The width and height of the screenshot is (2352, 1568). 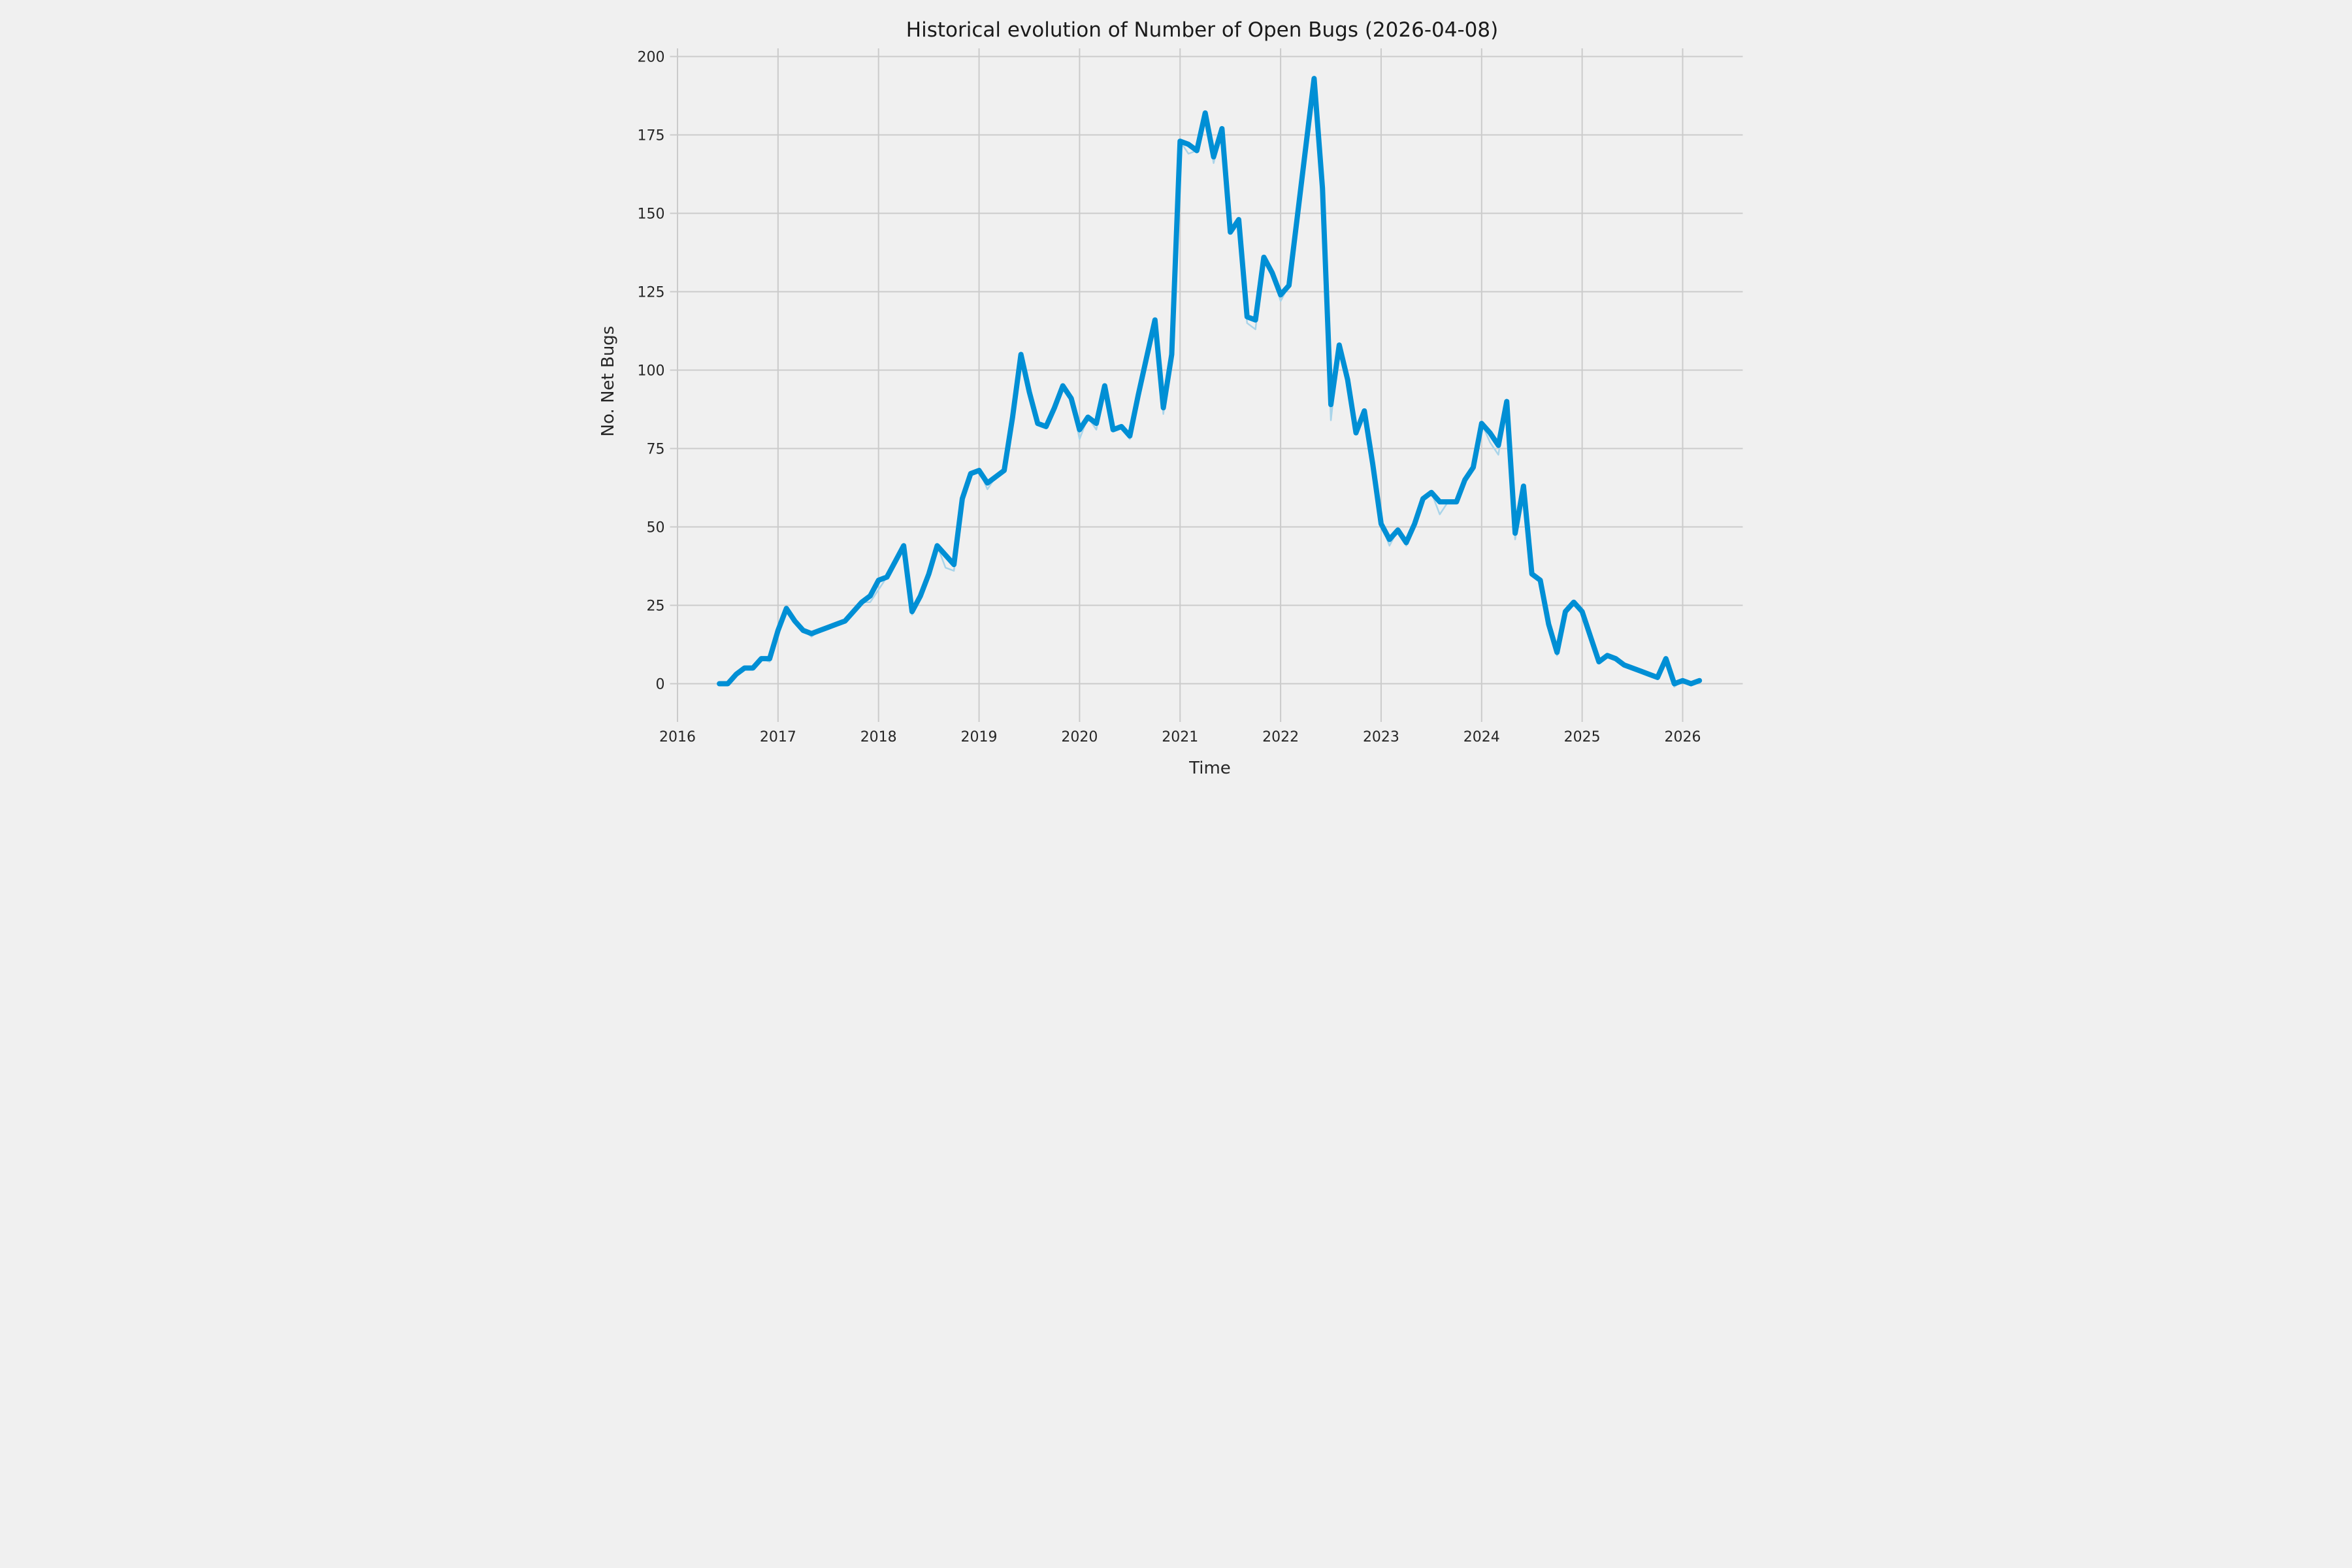 What do you see at coordinates (1582, 737) in the screenshot?
I see `x-tick-label-2025: 2025` at bounding box center [1582, 737].